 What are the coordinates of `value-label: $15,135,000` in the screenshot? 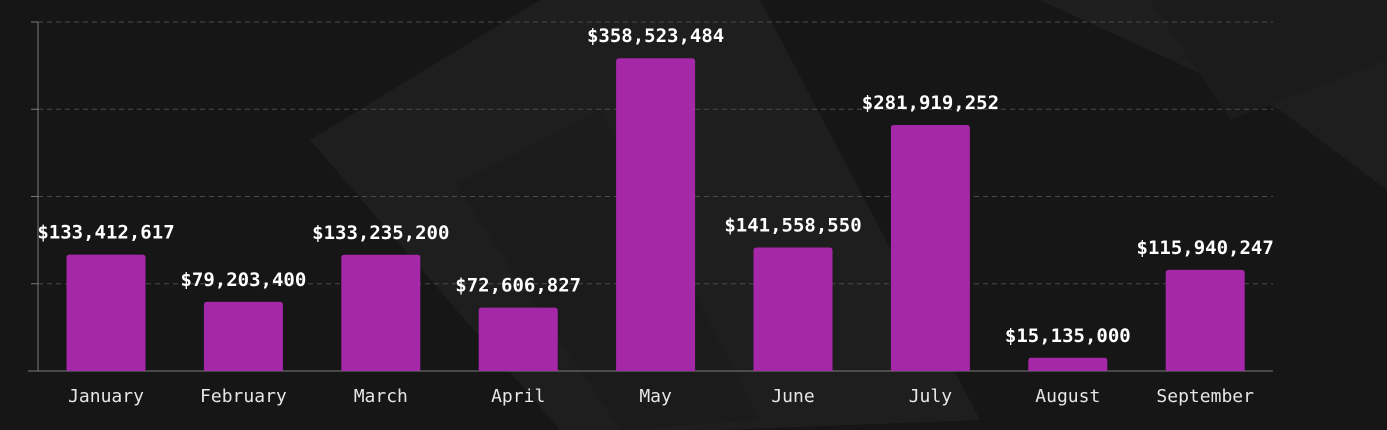 It's located at (1068, 336).